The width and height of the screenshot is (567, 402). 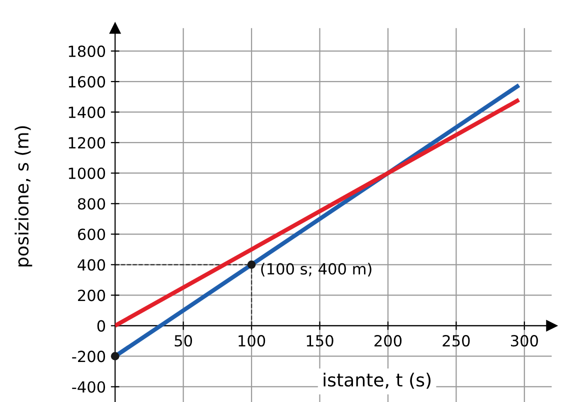 I want to click on x-tick-label: 300, so click(x=524, y=341).